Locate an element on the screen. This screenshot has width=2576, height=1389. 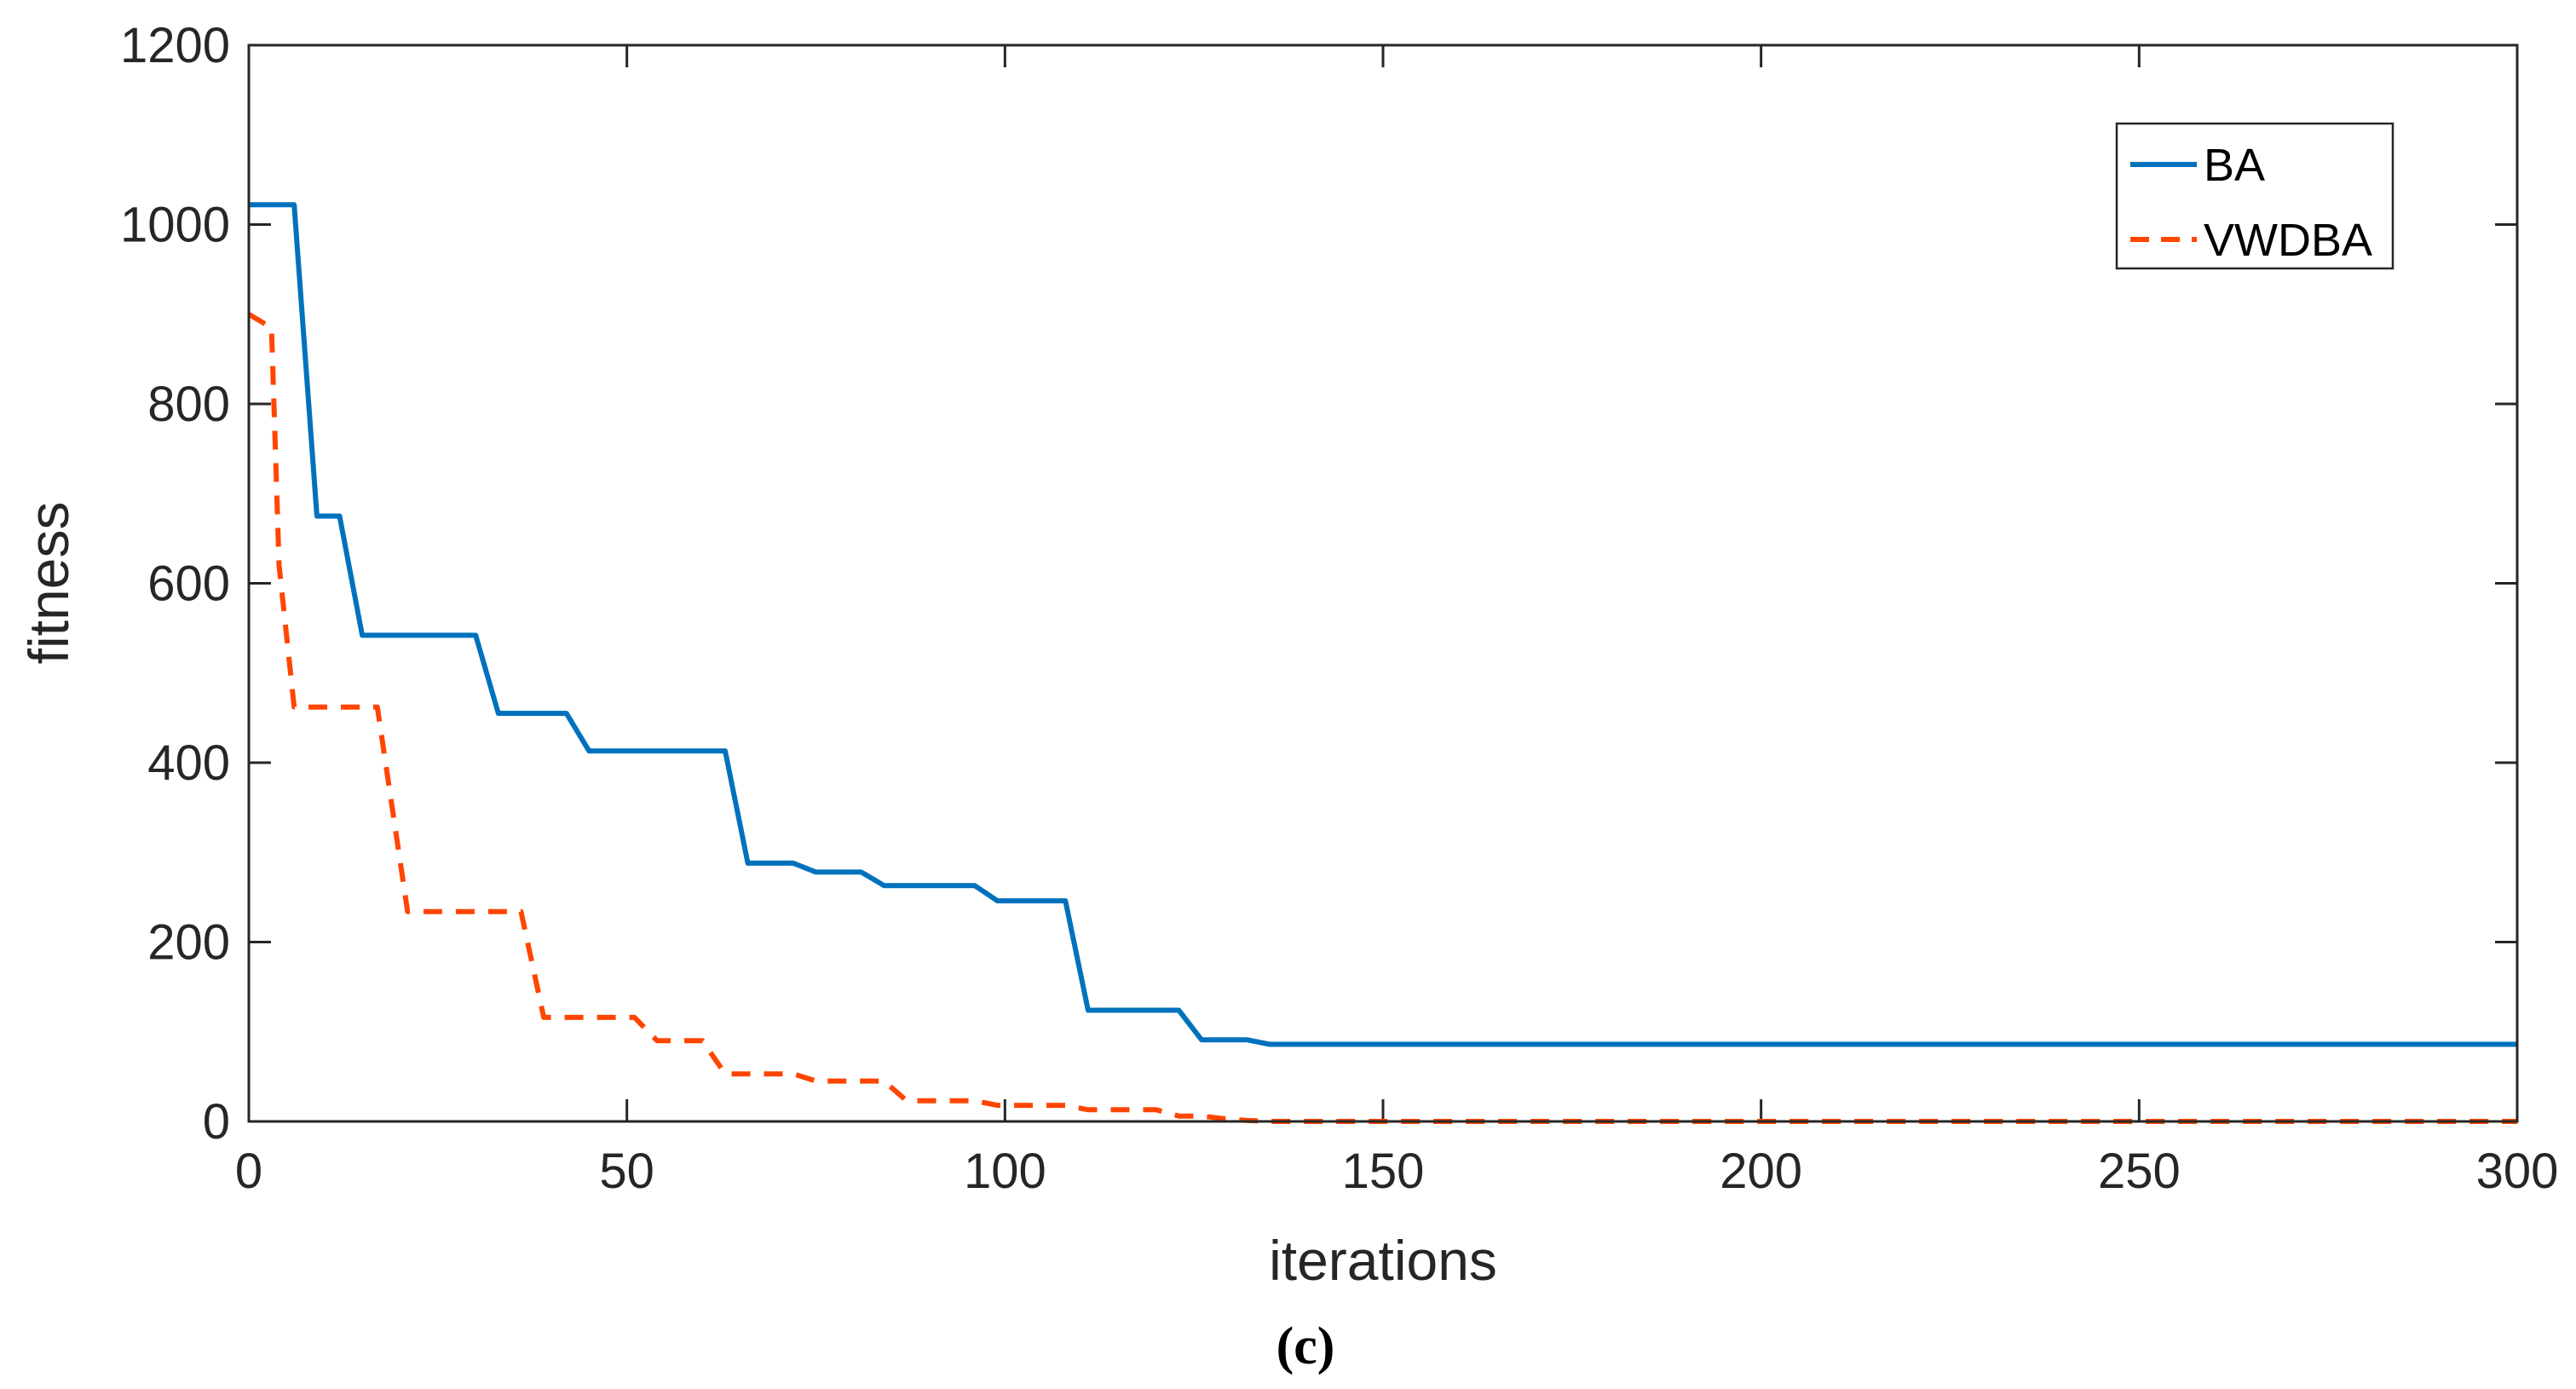
x-tick-label: 250 is located at coordinates (2139, 1171).